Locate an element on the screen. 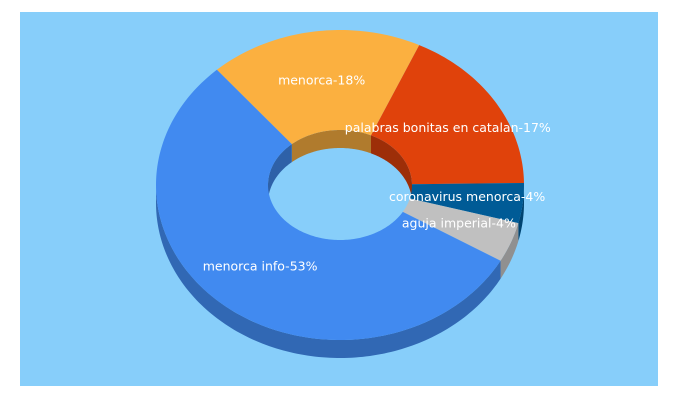  slice-label: coronavirus menorca-4% is located at coordinates (467, 196).